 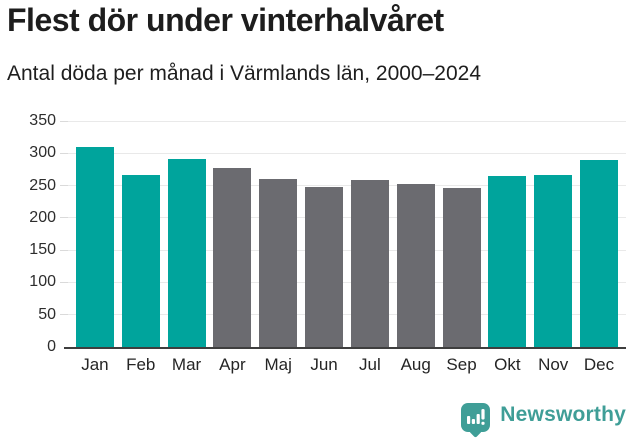 I want to click on bar-maj, so click(x=278, y=263).